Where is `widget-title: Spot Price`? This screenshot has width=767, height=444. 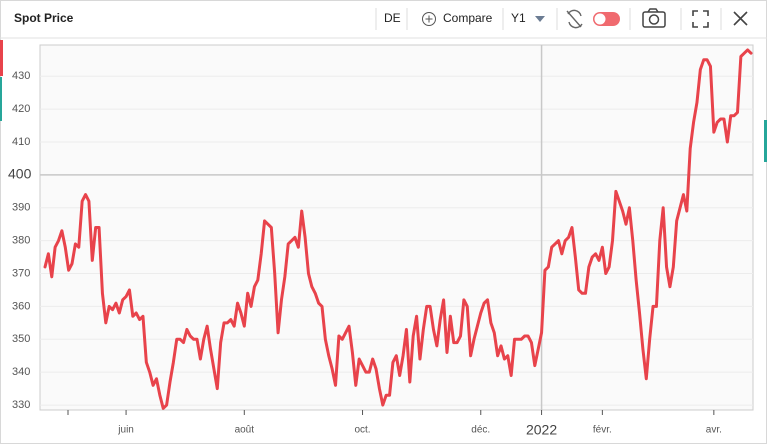 widget-title: Spot Price is located at coordinates (44, 18).